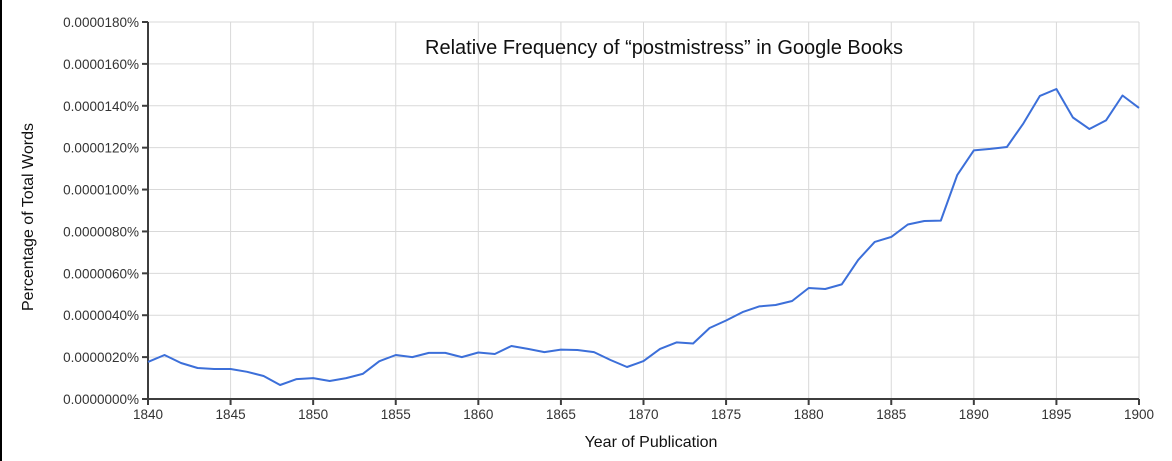 The height and width of the screenshot is (461, 1172). What do you see at coordinates (101, 399) in the screenshot?
I see `y-tick-label: 0.0000000%` at bounding box center [101, 399].